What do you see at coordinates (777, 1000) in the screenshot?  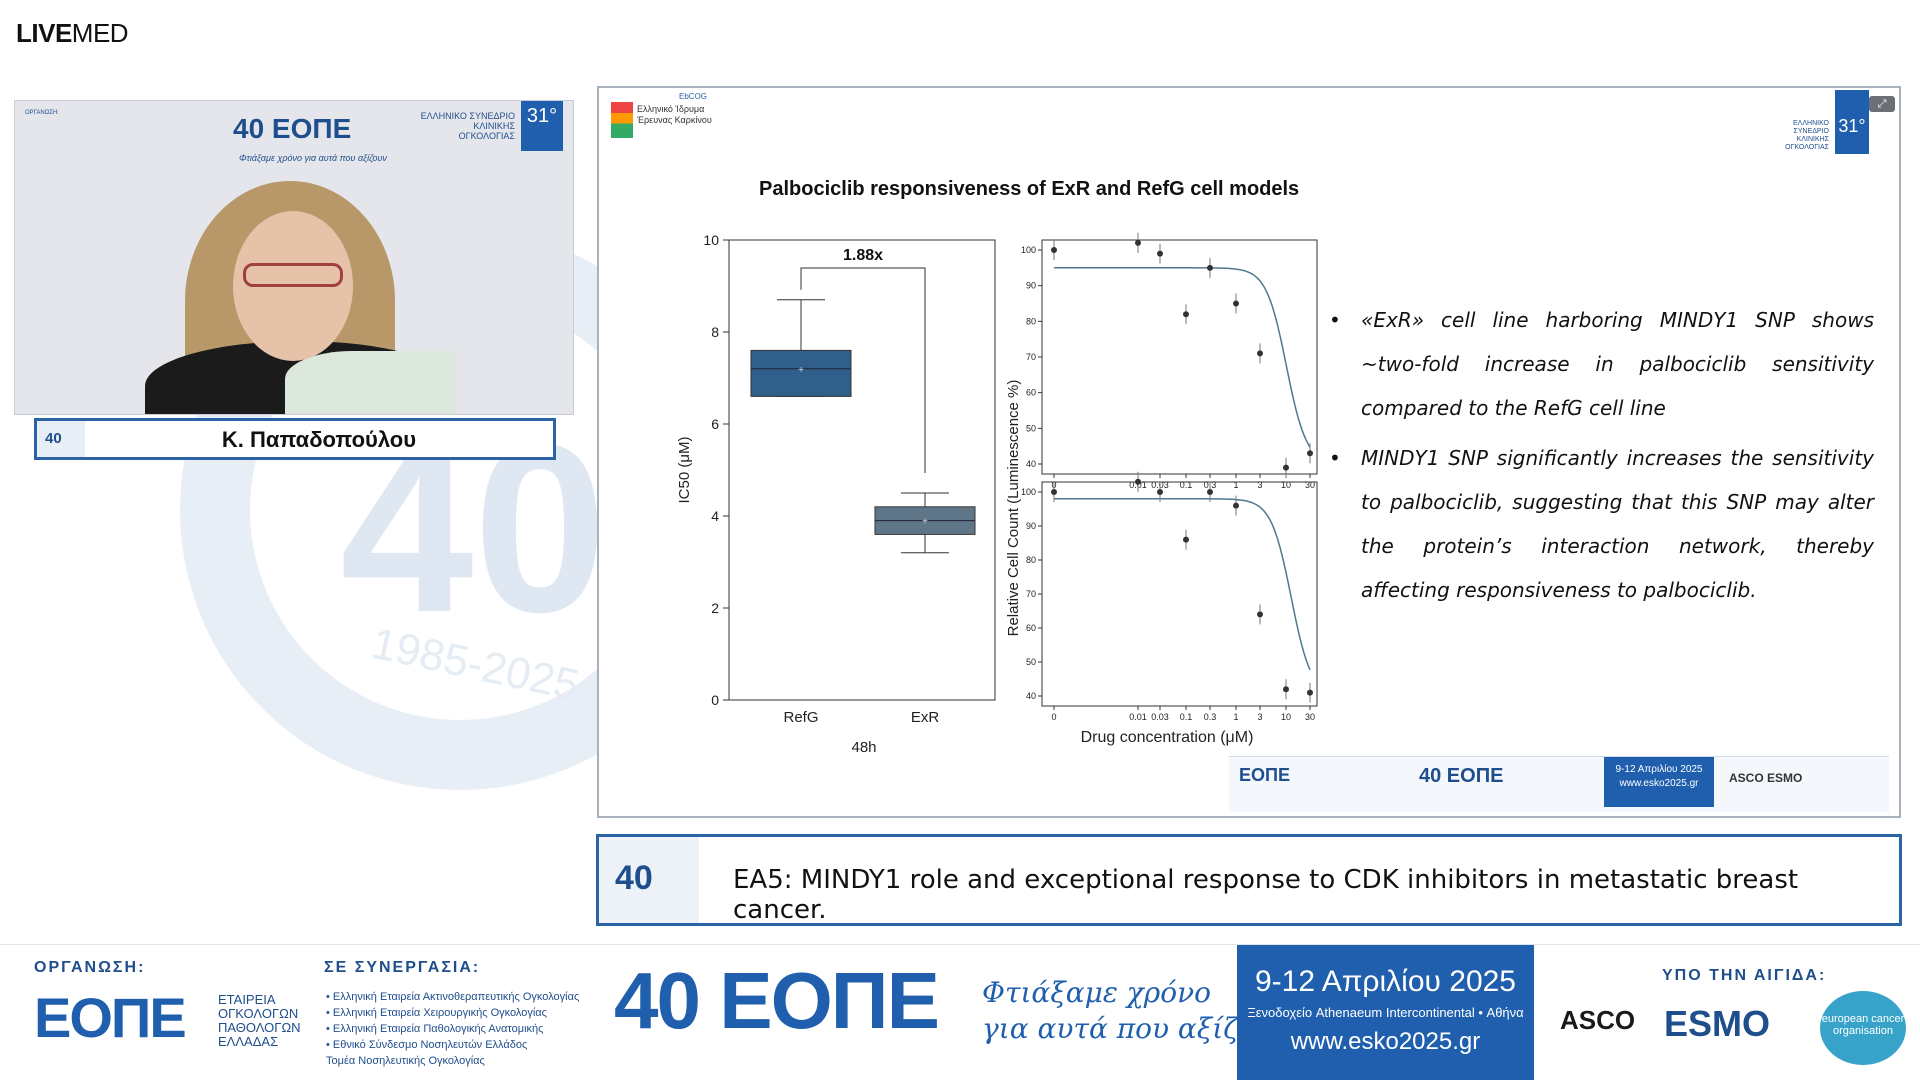 I see `eope-40-logo: 40 ΕΟΠΕ` at bounding box center [777, 1000].